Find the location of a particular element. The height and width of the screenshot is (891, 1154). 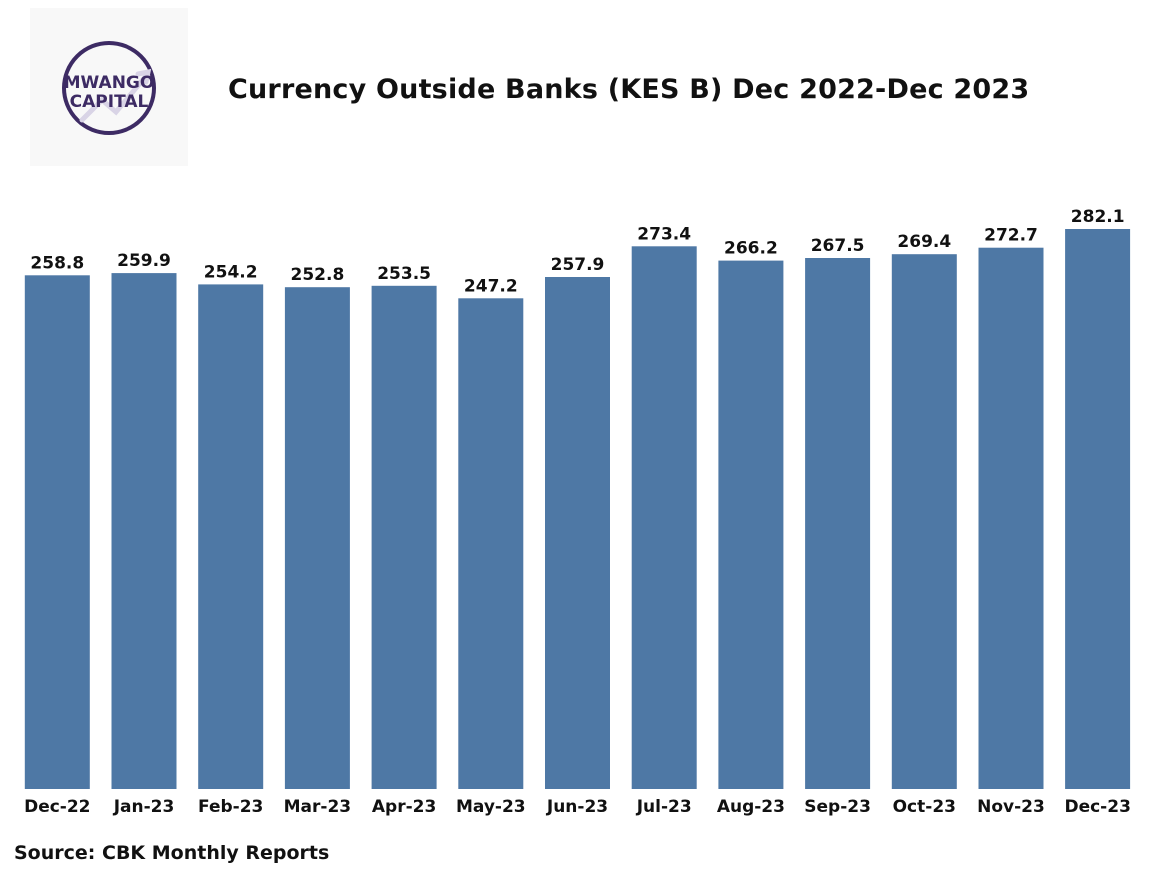

data-label: 253.5 is located at coordinates (404, 274).